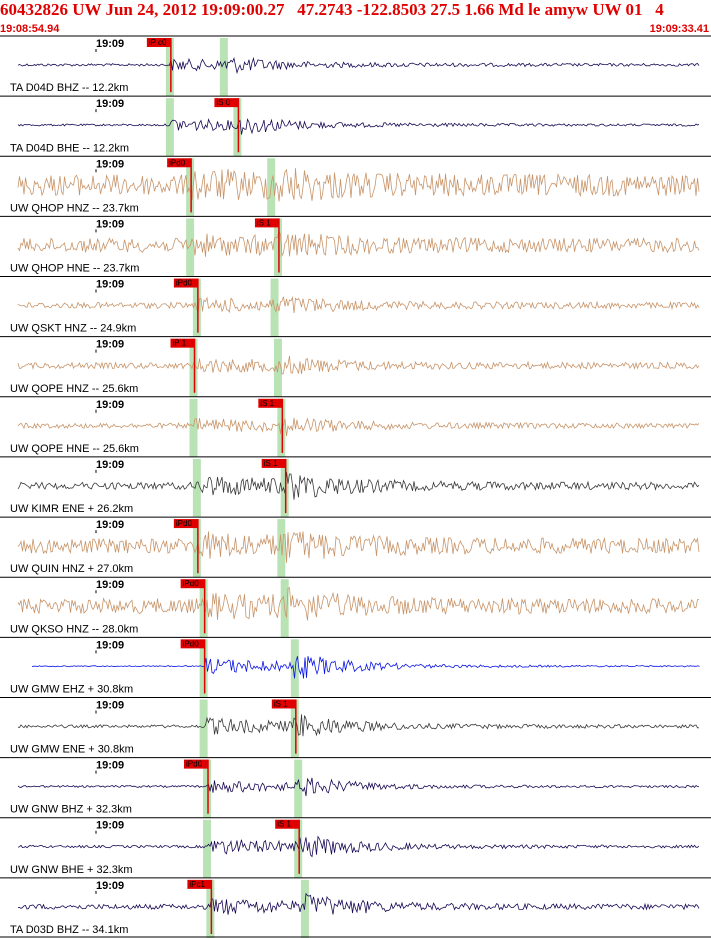 The height and width of the screenshot is (938, 711). I want to click on trace-panel: 19:09 iPd0 UW QSKT HNZ -- 24.9km, so click(355, 305).